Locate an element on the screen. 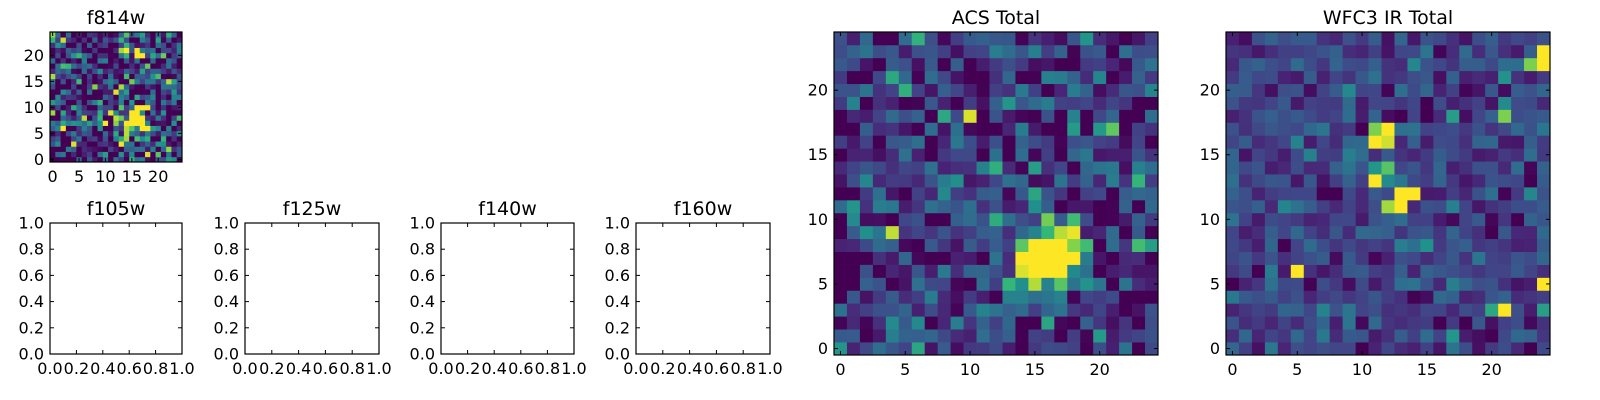 The width and height of the screenshot is (1600, 400). y-tick-label: 15 is located at coordinates (818, 154).